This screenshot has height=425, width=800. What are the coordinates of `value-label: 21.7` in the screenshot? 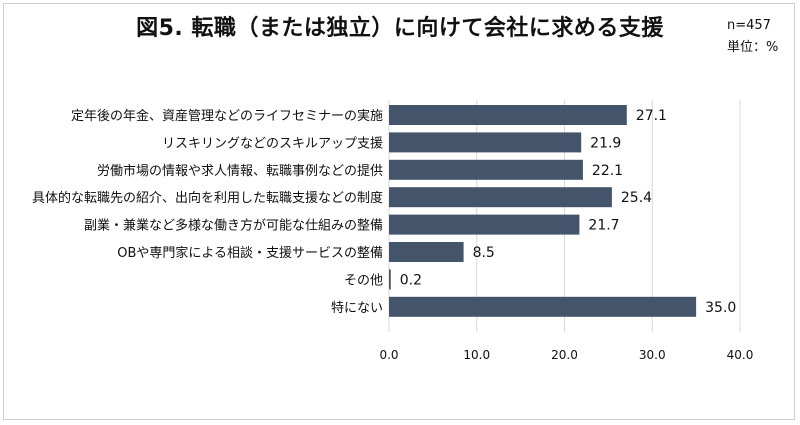 It's located at (603, 226).